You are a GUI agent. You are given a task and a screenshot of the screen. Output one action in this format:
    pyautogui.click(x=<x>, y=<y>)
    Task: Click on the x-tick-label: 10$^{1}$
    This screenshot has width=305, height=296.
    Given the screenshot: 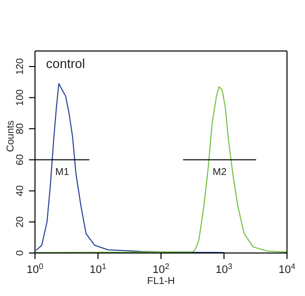 What is the action you would take?
    pyautogui.click(x=98, y=269)
    